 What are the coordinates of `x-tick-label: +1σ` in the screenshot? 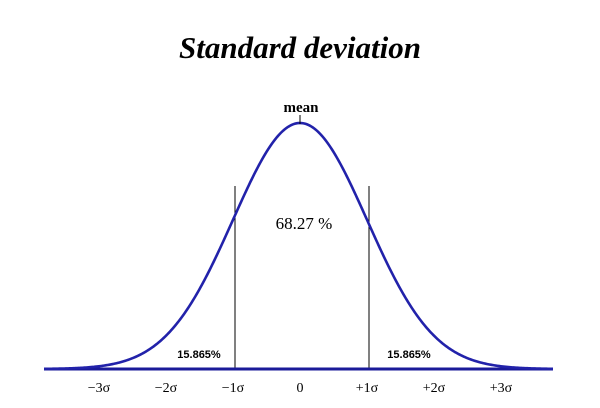 It's located at (367, 388).